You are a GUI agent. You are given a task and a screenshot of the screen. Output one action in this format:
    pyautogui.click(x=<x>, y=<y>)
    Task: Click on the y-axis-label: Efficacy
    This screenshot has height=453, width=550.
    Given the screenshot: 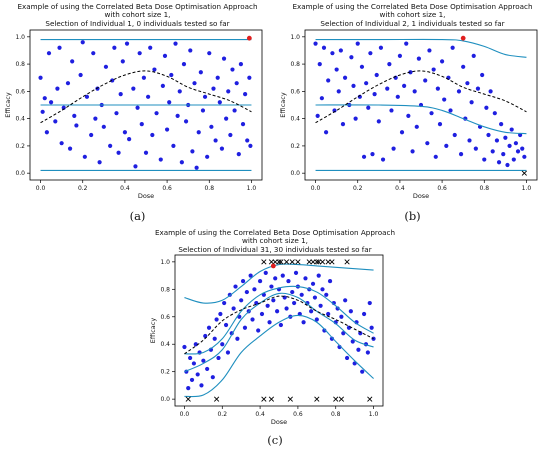 What is the action you would take?
    pyautogui.click(x=283, y=105)
    